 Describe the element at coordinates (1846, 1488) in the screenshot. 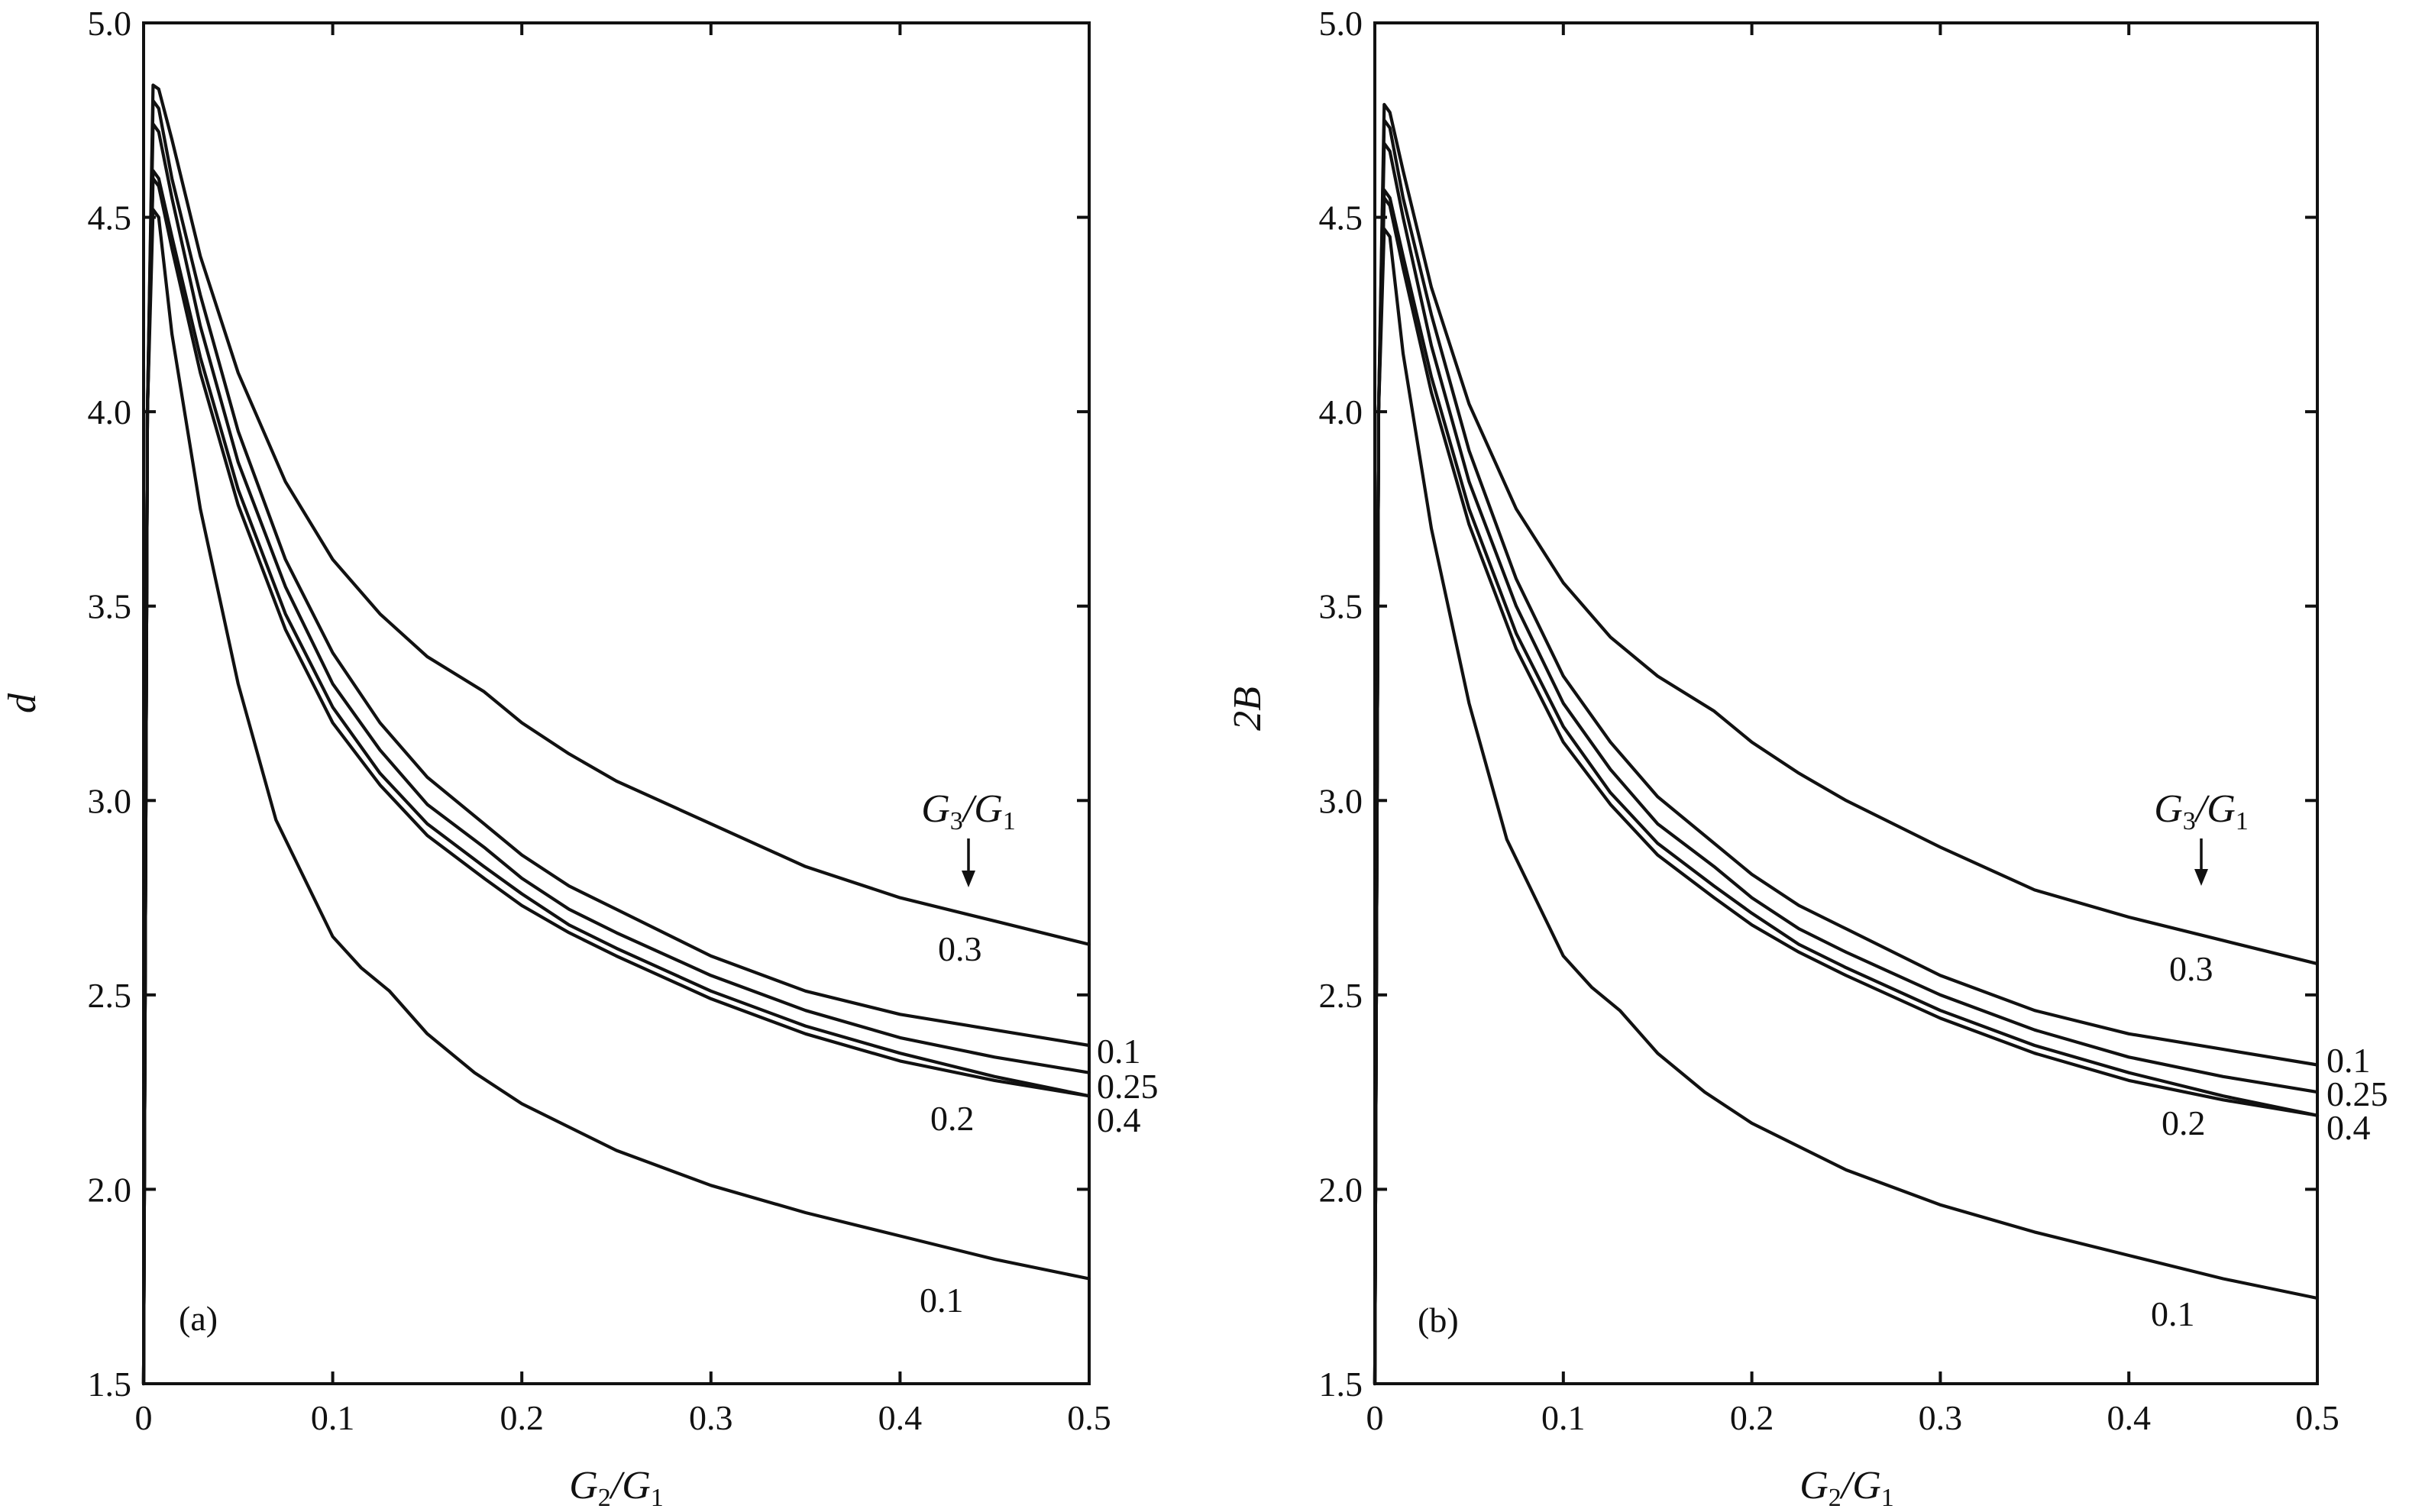

I see `x-axis-title-b: G2/G1` at that location.